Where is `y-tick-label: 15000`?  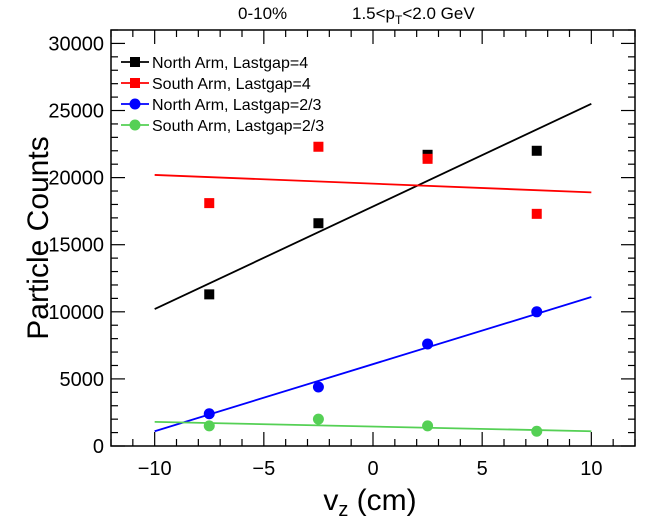 y-tick-label: 15000 is located at coordinates (76, 246).